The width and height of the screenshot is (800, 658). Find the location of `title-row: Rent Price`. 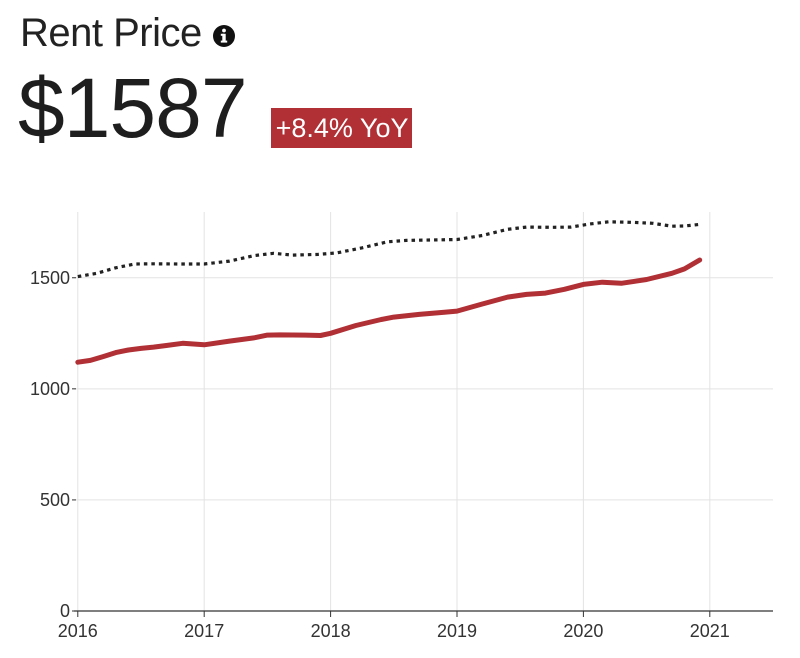

title-row: Rent Price is located at coordinates (128, 33).